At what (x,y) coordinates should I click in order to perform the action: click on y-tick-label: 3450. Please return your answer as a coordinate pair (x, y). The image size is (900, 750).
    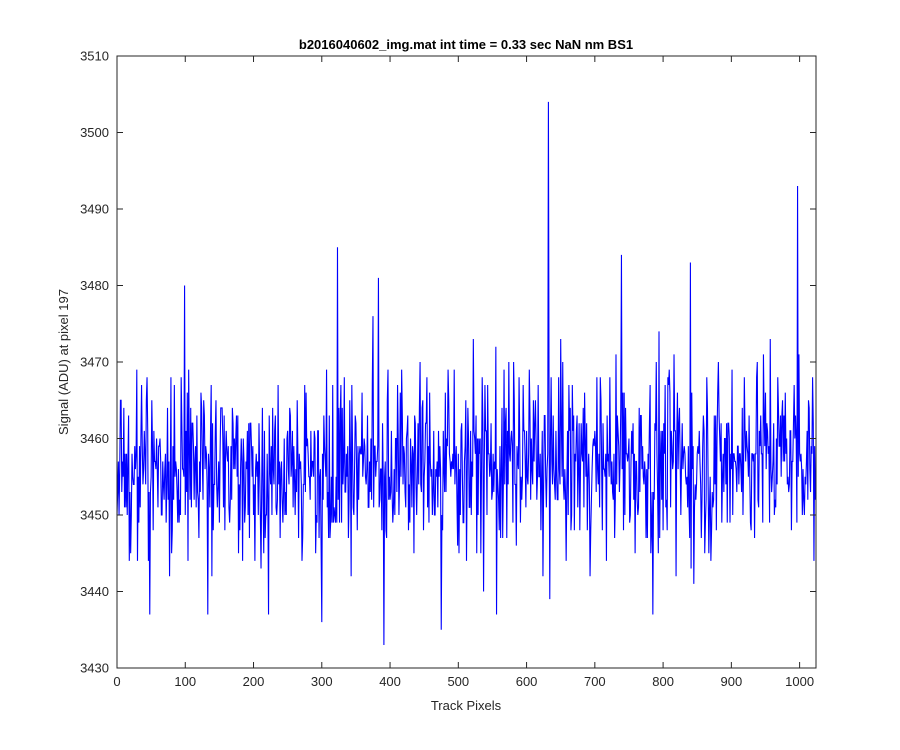
    Looking at the image, I should click on (94, 515).